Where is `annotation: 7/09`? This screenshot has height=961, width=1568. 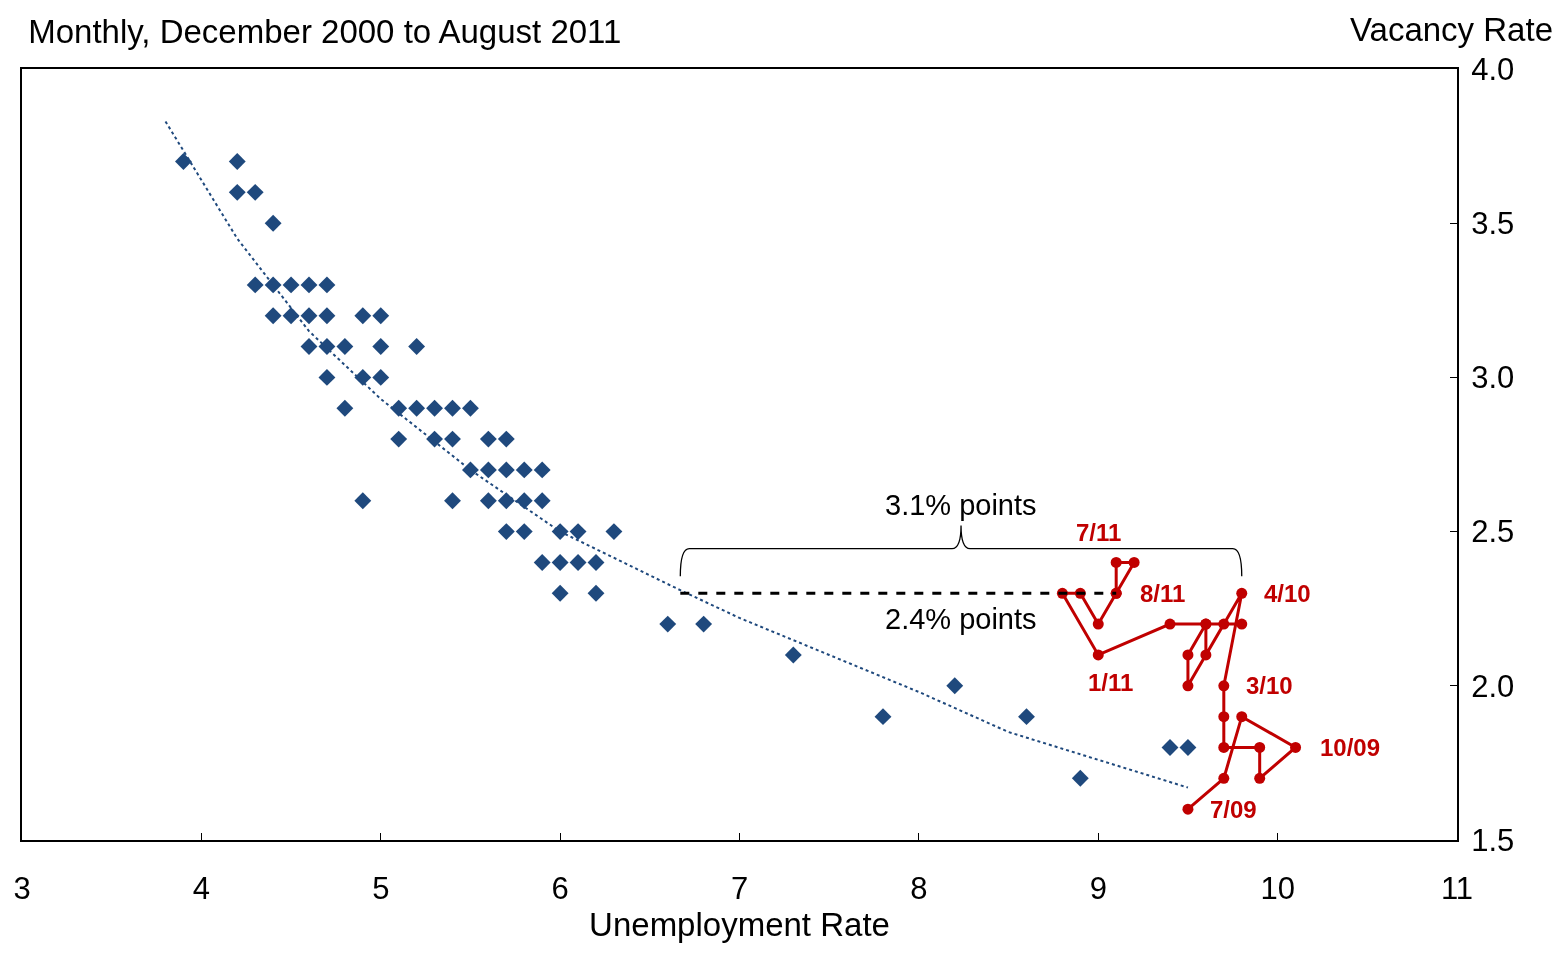
annotation: 7/09 is located at coordinates (1233, 809).